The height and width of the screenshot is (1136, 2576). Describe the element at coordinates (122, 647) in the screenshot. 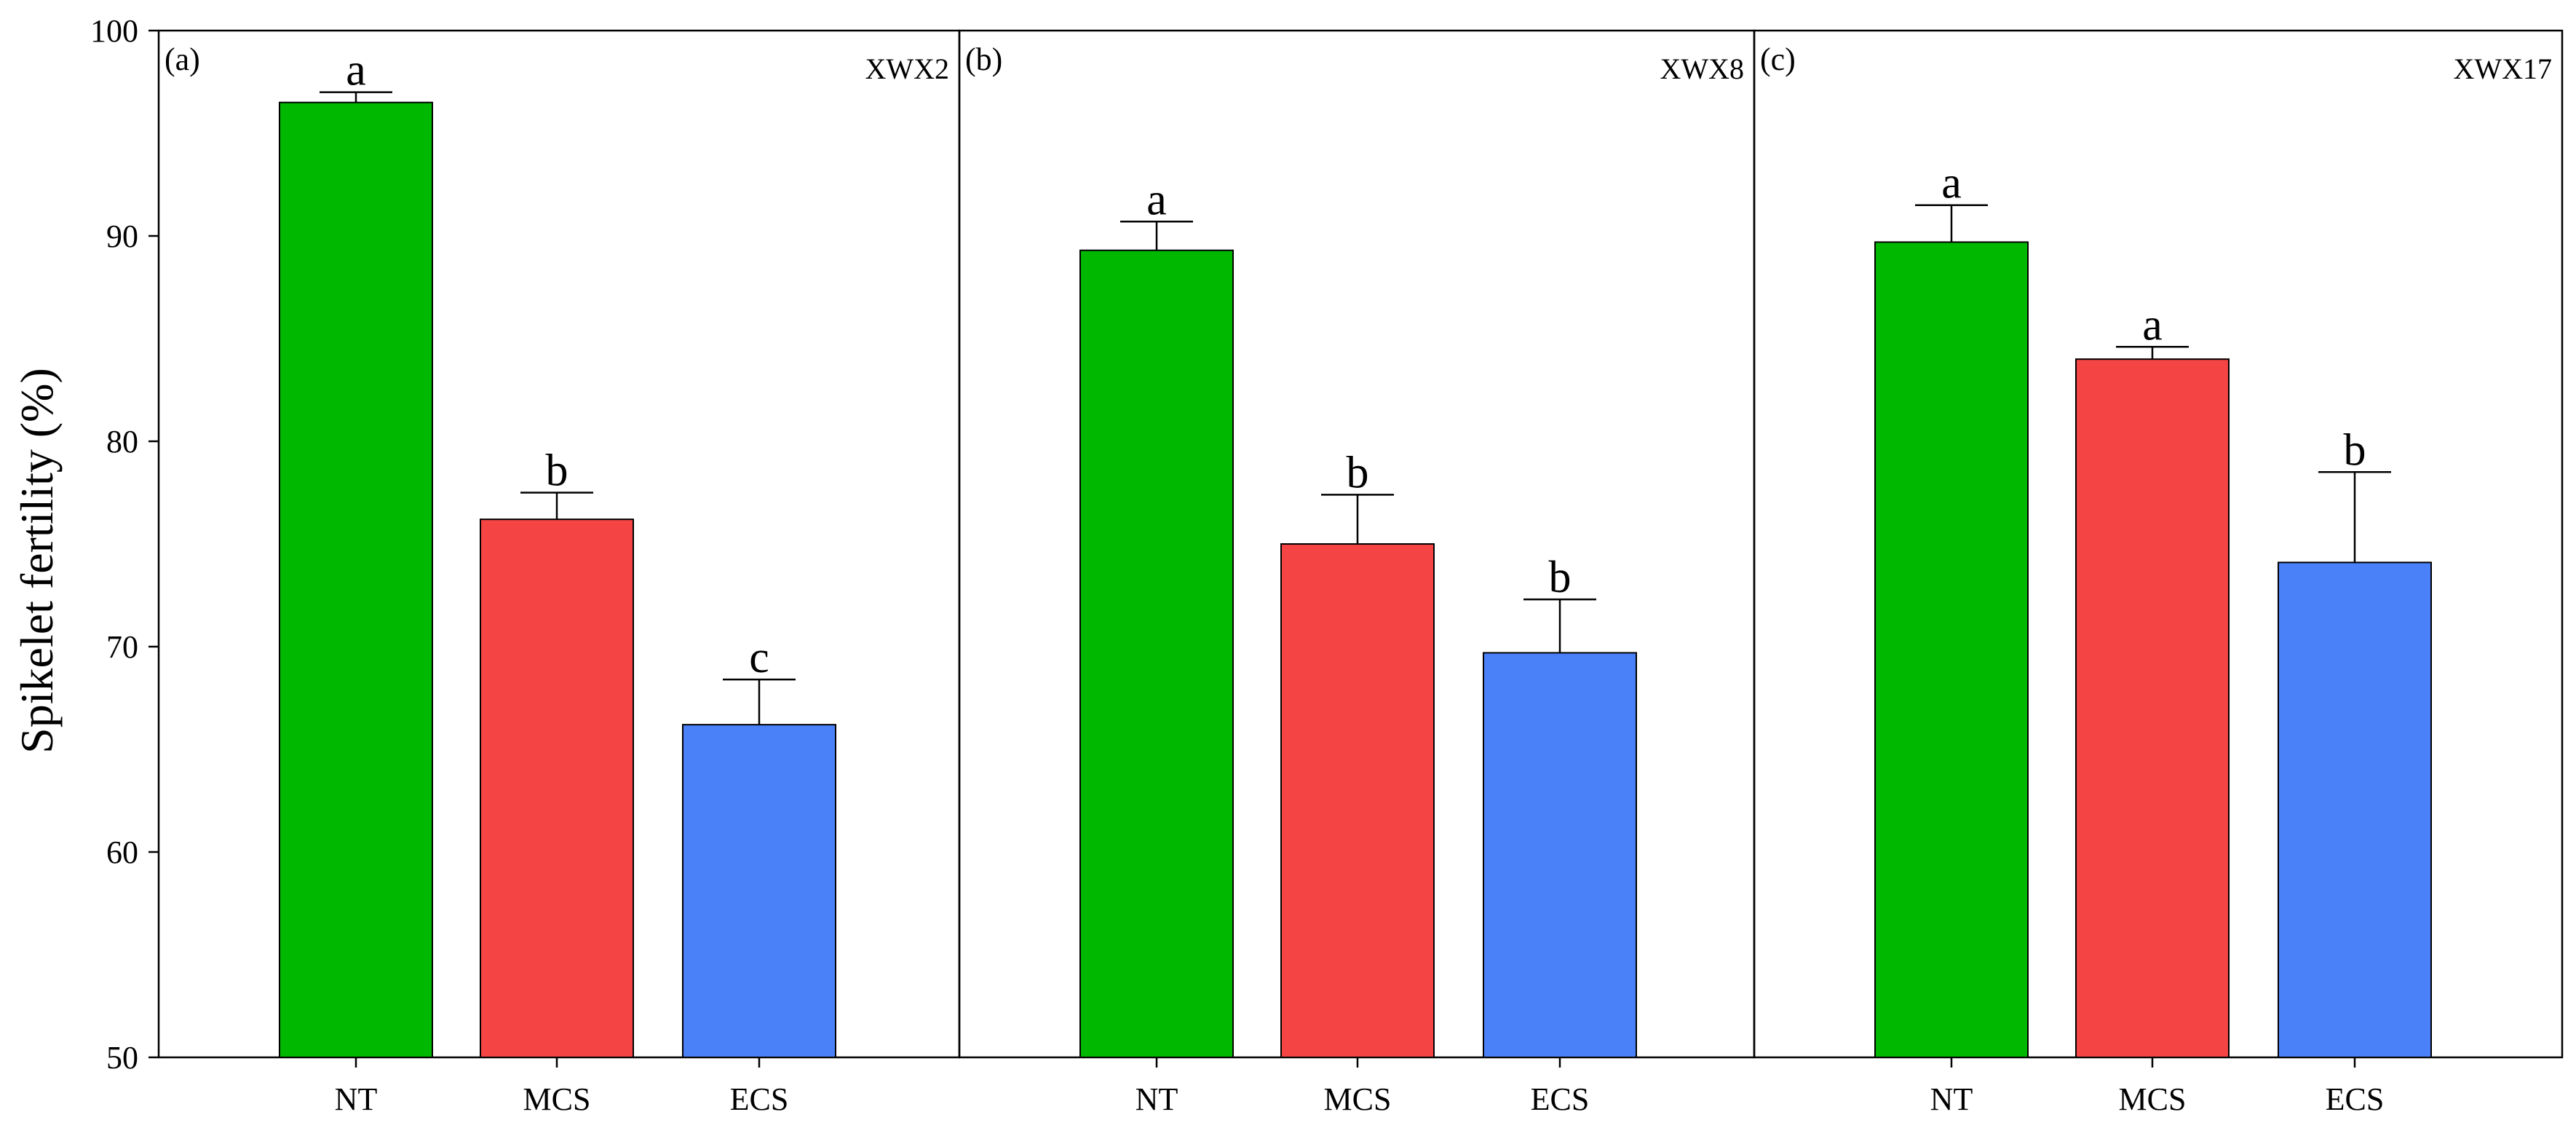

I see `y-tick-label: 70` at that location.